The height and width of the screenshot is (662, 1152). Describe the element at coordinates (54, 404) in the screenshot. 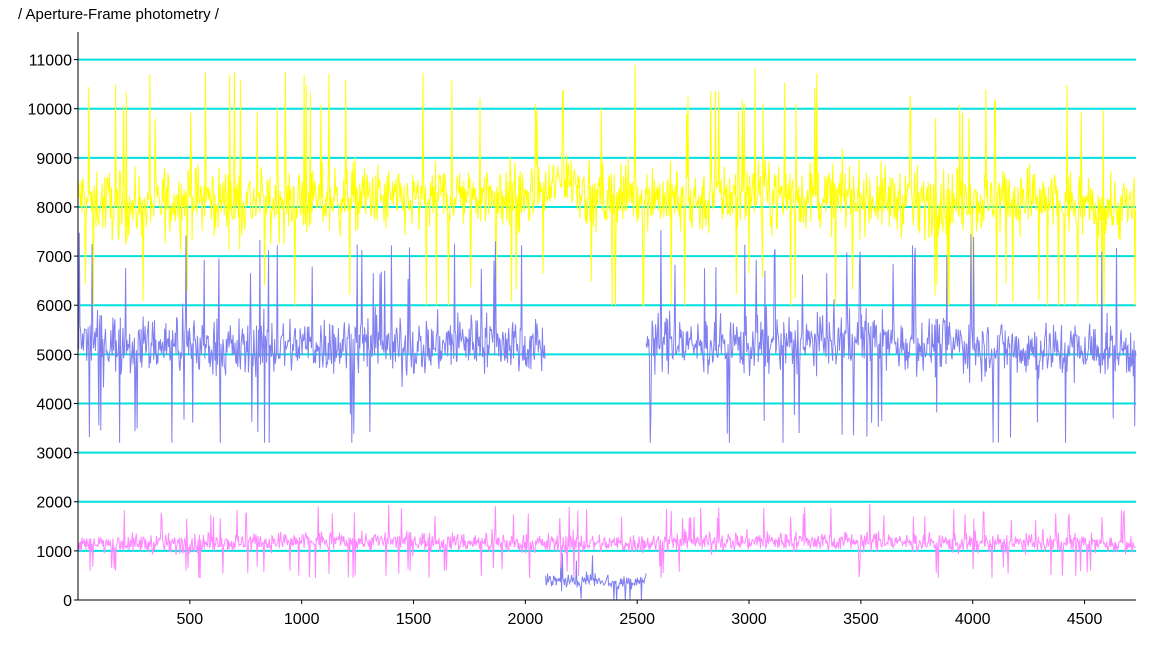

I see `y-tick-label-4000: 4000` at that location.